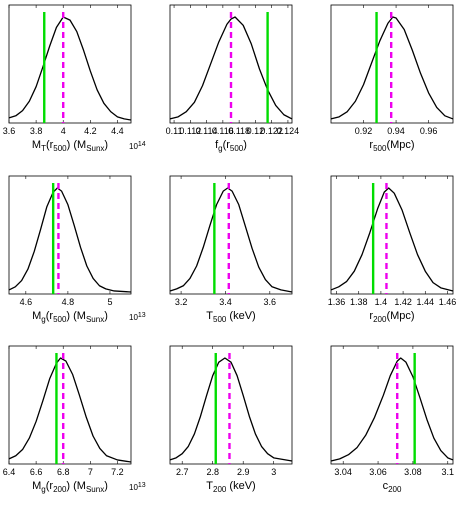 The height and width of the screenshot is (505, 463). Describe the element at coordinates (448, 302) in the screenshot. I see `x-tick-label: 1.46` at that location.